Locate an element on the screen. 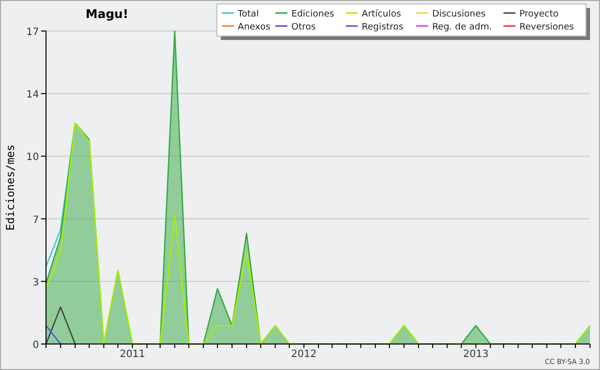 The height and width of the screenshot is (370, 600). y-axis-title: Ediciones/mes is located at coordinates (10, 187).